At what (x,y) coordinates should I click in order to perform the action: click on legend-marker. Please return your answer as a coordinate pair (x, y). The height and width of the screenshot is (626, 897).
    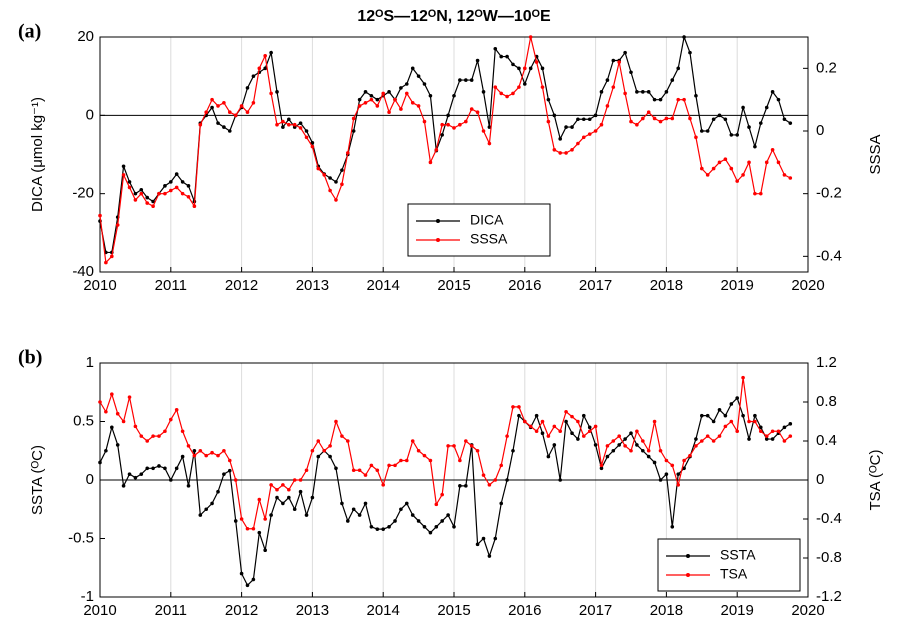
    Looking at the image, I should click on (688, 575).